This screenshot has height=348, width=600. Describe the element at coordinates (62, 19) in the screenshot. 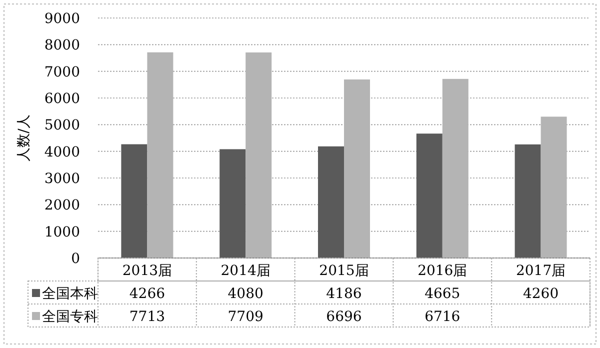

I see `y-tick-label: 9000` at that location.